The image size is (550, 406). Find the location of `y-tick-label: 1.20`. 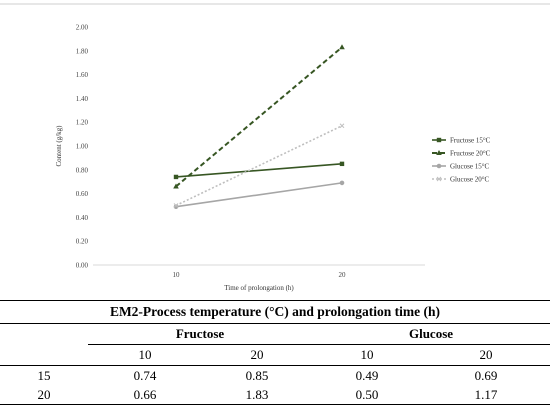

y-tick-label: 1.20 is located at coordinates (82, 123).